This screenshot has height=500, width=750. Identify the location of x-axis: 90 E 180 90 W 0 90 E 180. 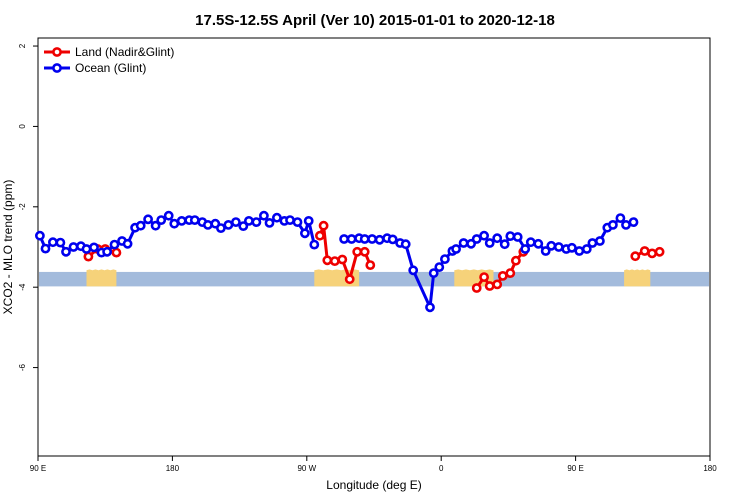
(373, 464).